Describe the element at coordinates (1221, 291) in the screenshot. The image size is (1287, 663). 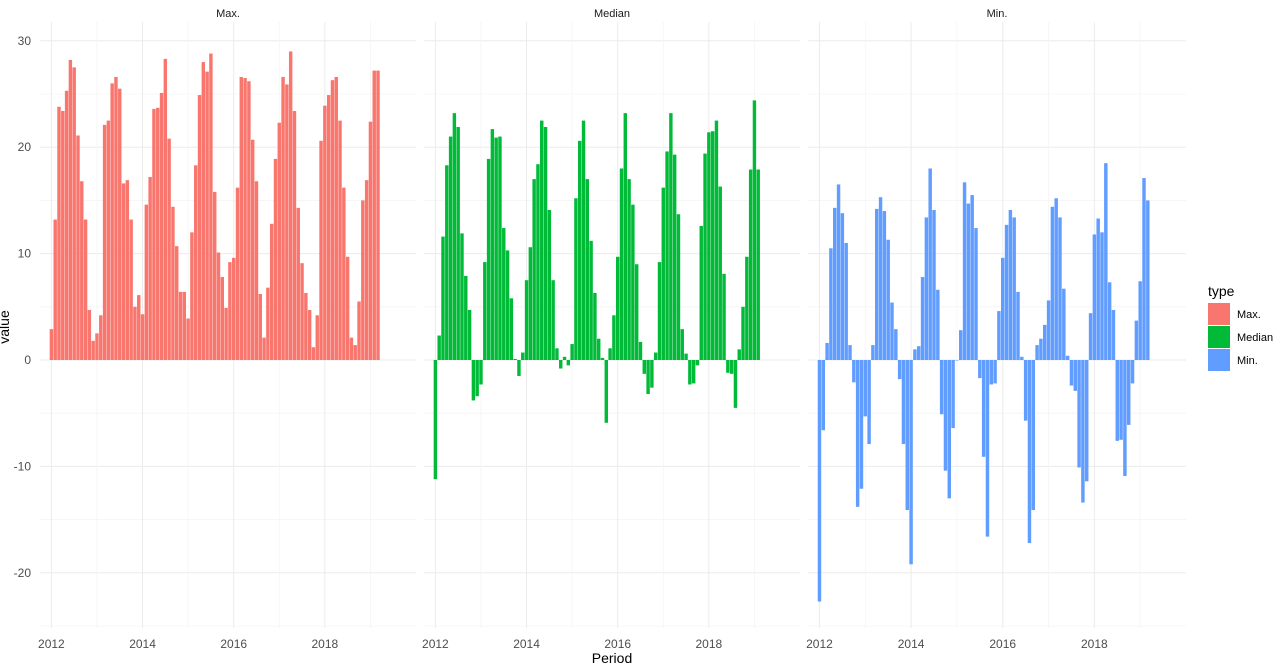
I see `legend-title: type` at that location.